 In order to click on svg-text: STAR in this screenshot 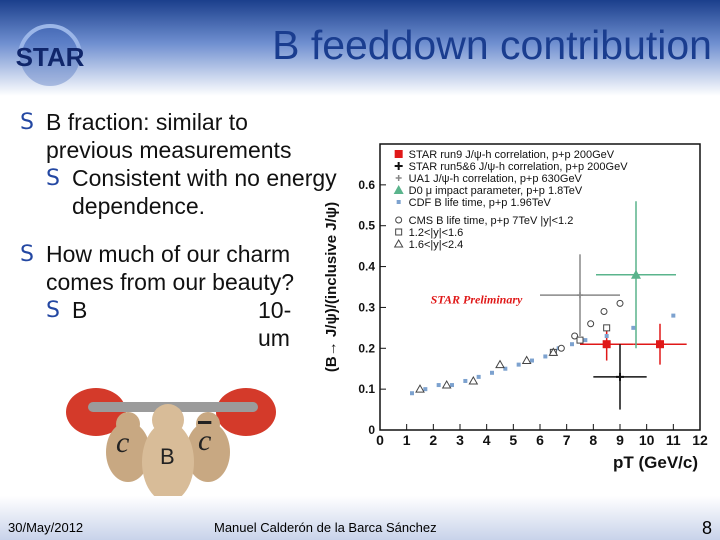, I will do `click(50, 57)`.